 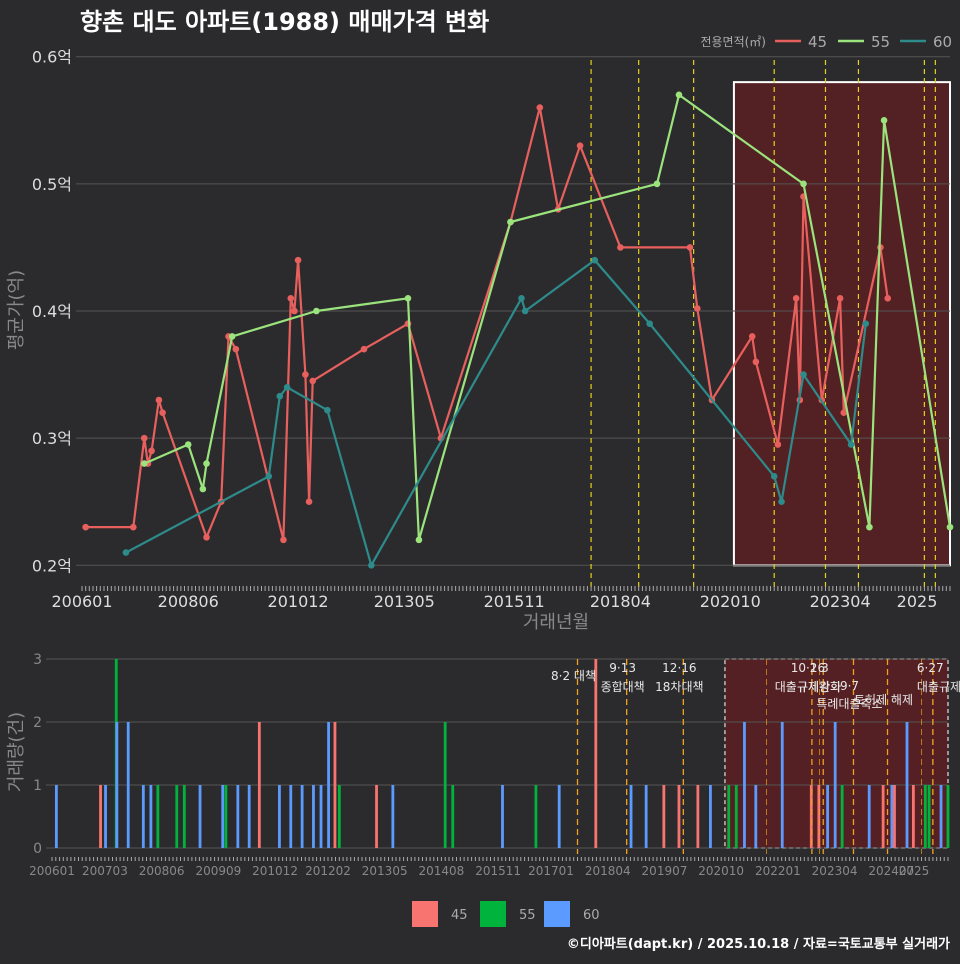 I want to click on policy-label: 종합대책, so click(x=623, y=686).